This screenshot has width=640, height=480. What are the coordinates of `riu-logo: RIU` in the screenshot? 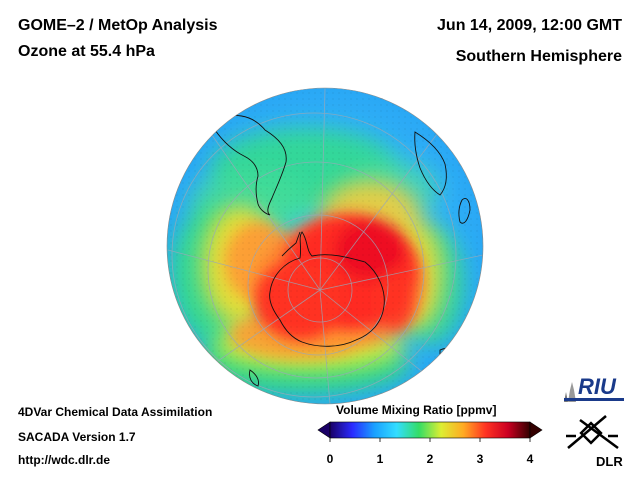 It's located at (594, 388).